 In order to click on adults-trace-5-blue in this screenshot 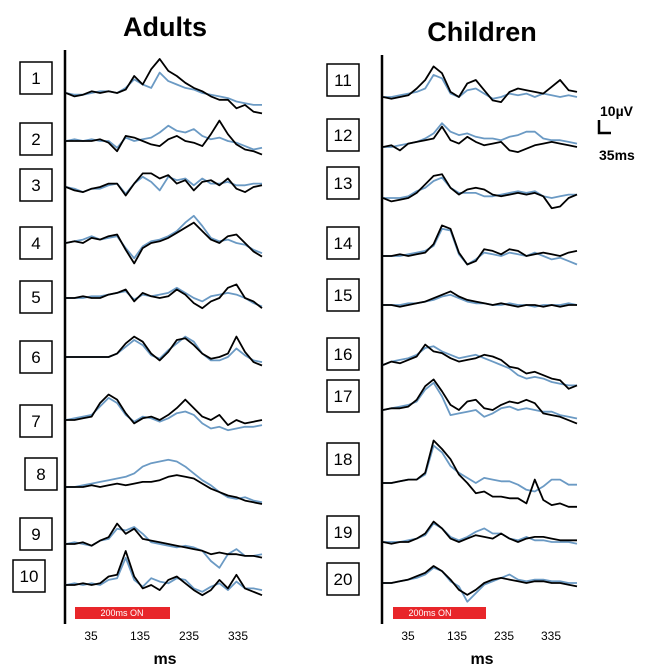, I will do `click(164, 297)`.